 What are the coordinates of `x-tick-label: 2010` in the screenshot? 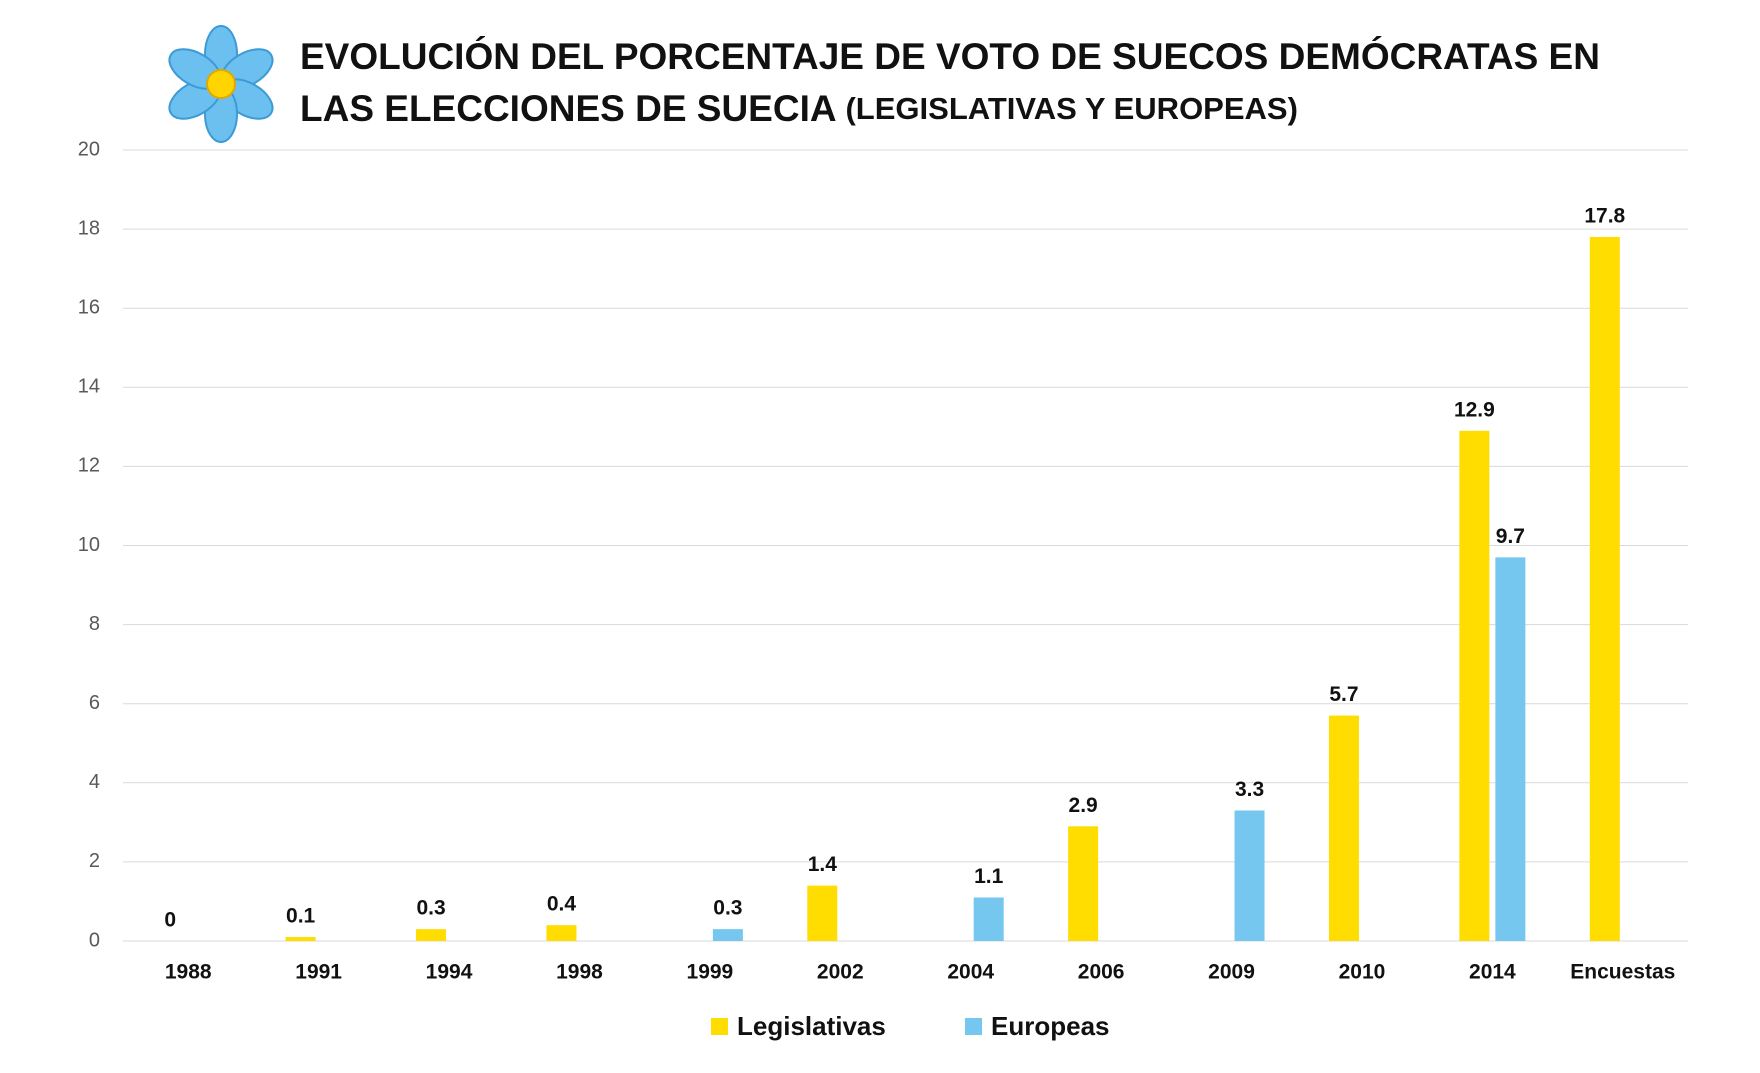 It's located at (1362, 972).